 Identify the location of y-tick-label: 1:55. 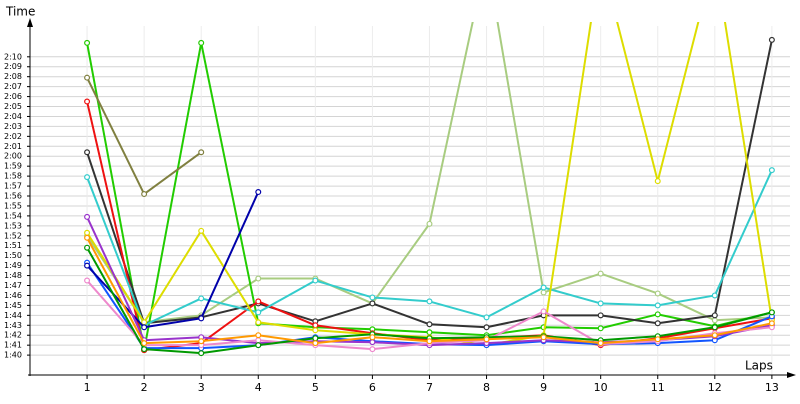
(13, 205).